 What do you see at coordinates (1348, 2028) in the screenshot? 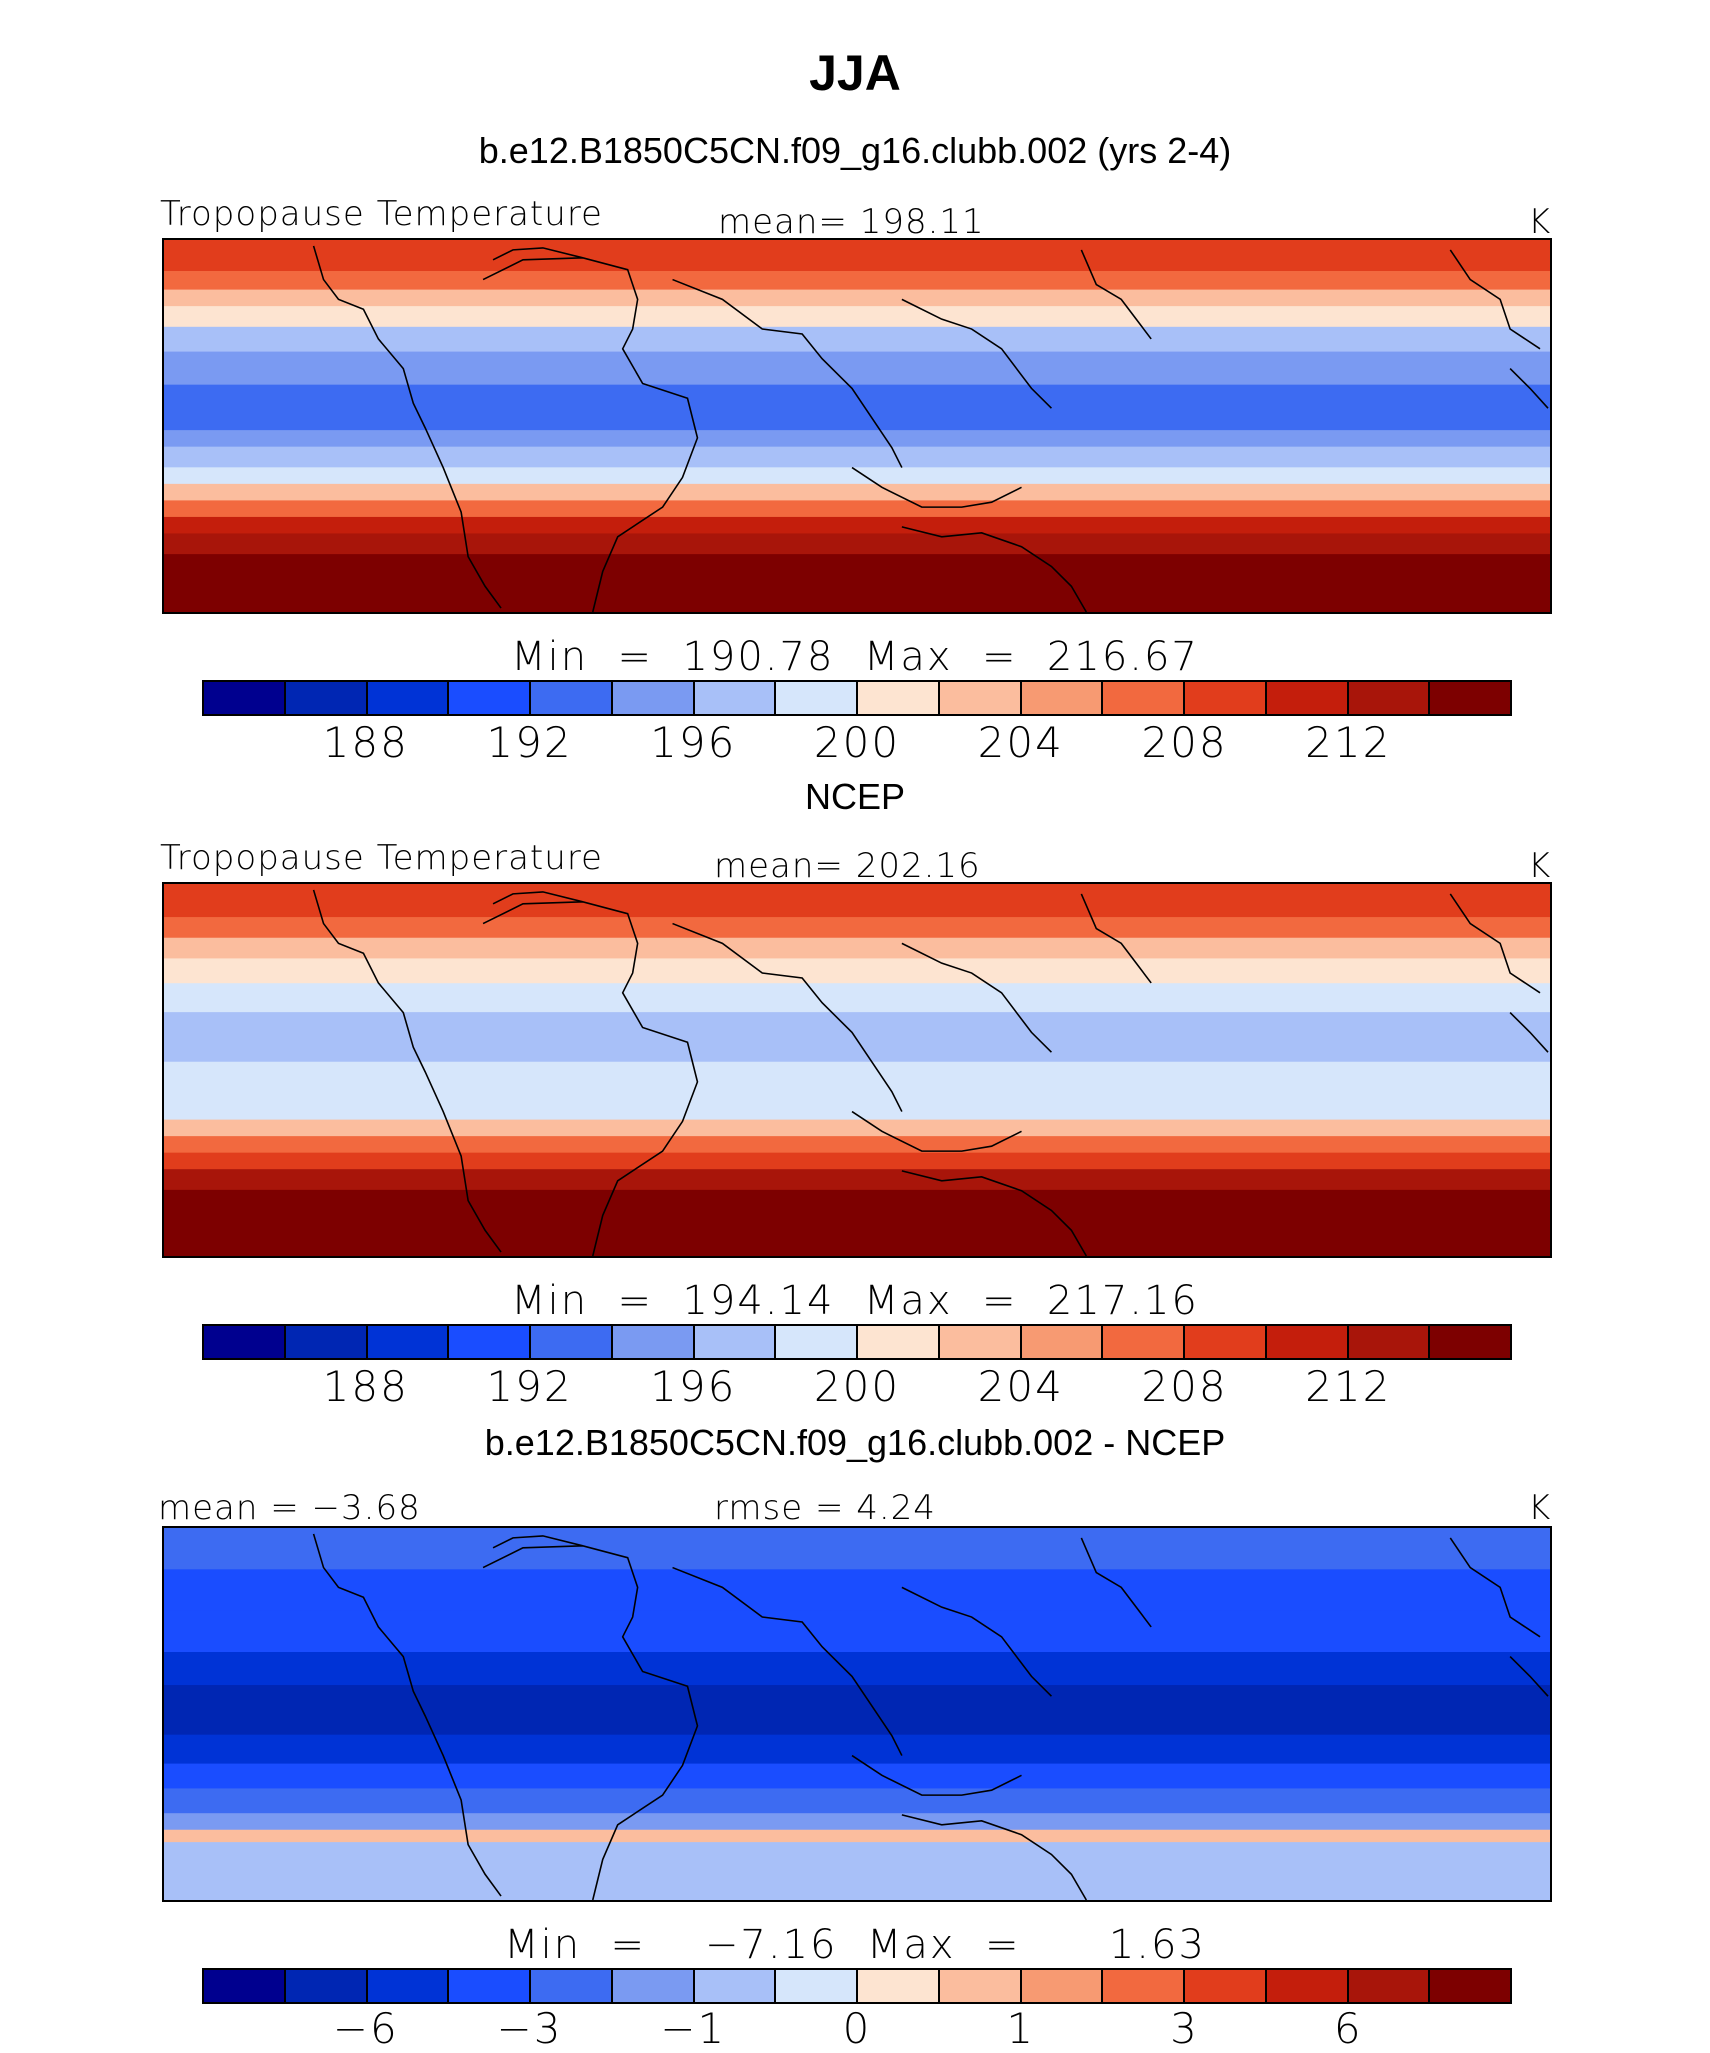
I see `colorbar-tick-label: 6` at bounding box center [1348, 2028].